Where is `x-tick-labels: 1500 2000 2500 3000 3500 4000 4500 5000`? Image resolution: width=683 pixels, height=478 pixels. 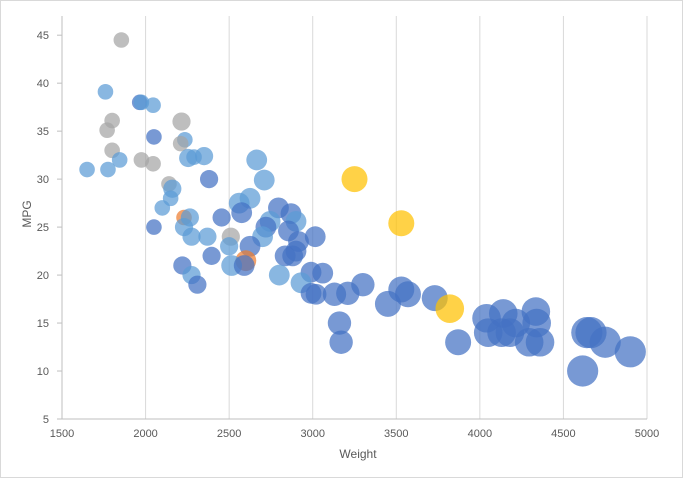
x-tick-labels: 1500 2000 2500 3000 3500 4000 4500 5000 is located at coordinates (354, 434).